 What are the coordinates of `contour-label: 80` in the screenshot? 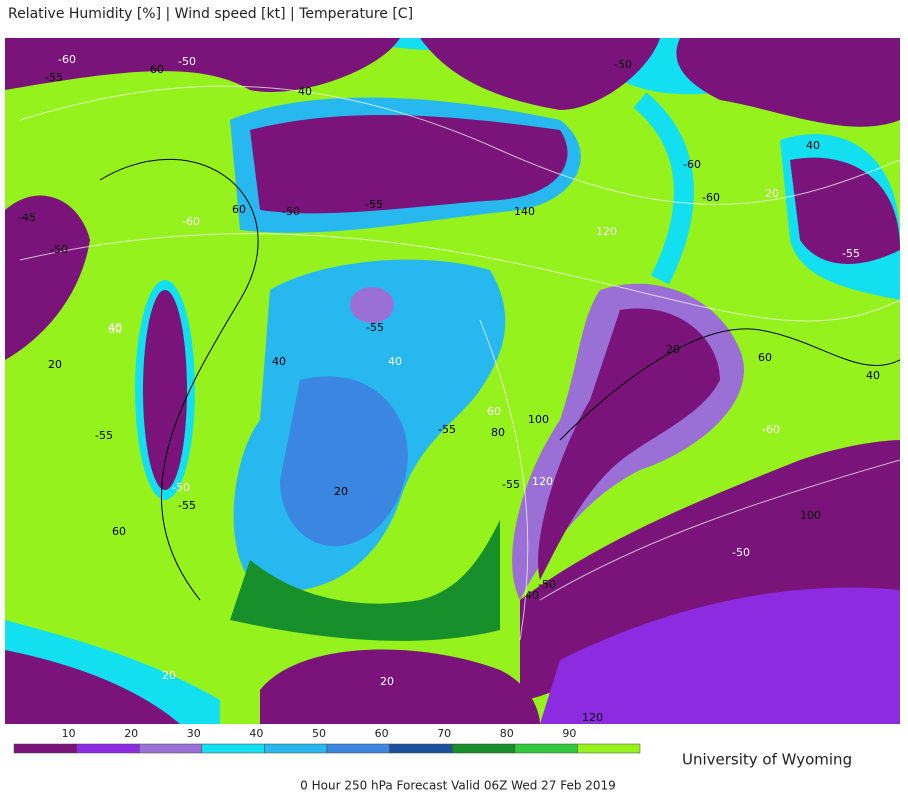 It's located at (498, 432).